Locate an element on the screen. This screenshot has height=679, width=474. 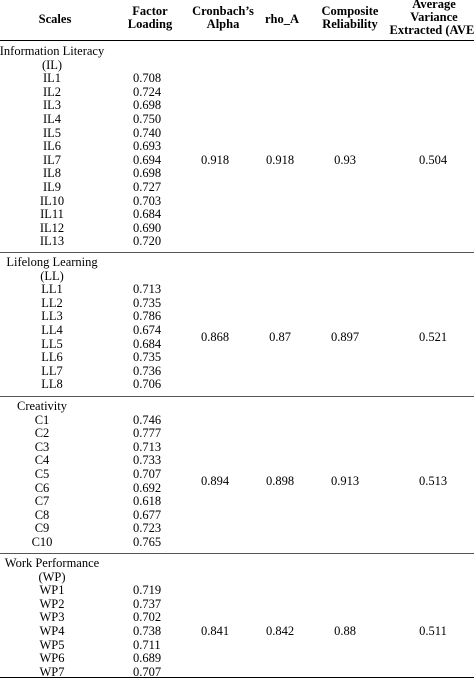
item-code: WP3 is located at coordinates (52, 617).